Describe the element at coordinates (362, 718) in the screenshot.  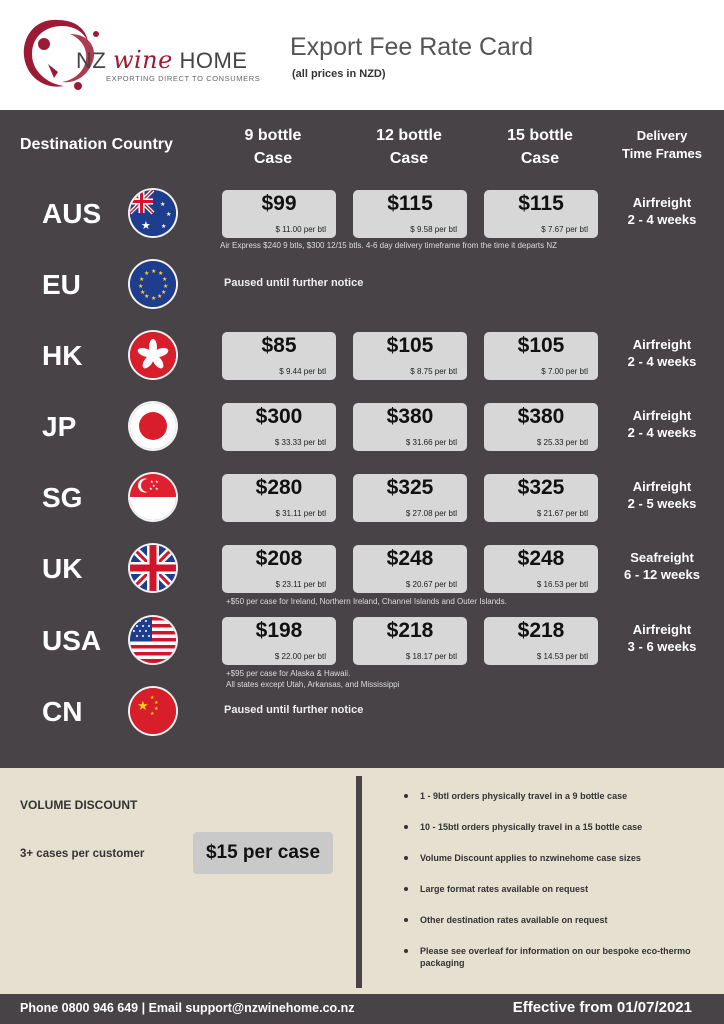
I see `table-row-cn: CN ★ ★ ★ ★ ★ Paused until further notice` at that location.